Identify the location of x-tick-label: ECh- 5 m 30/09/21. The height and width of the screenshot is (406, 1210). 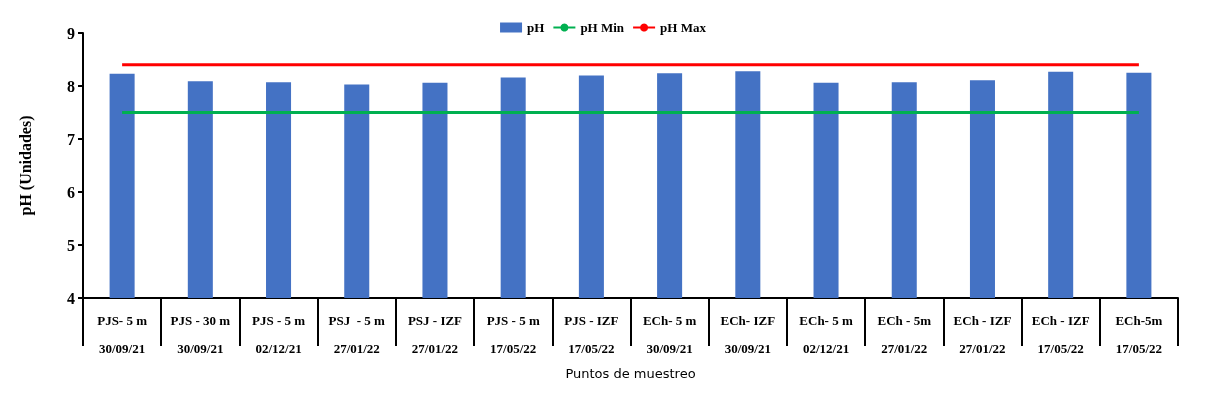
(669, 334).